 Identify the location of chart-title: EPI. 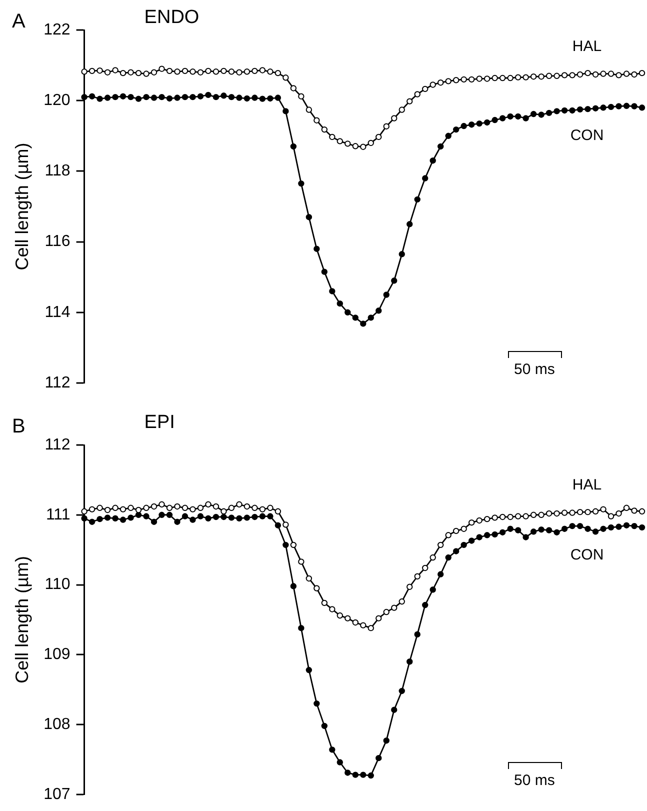
(159, 423).